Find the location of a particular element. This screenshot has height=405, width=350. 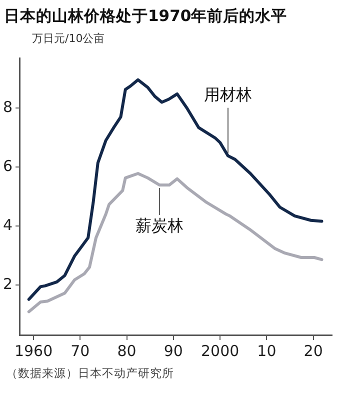

series-label: 用材林 is located at coordinates (228, 94).